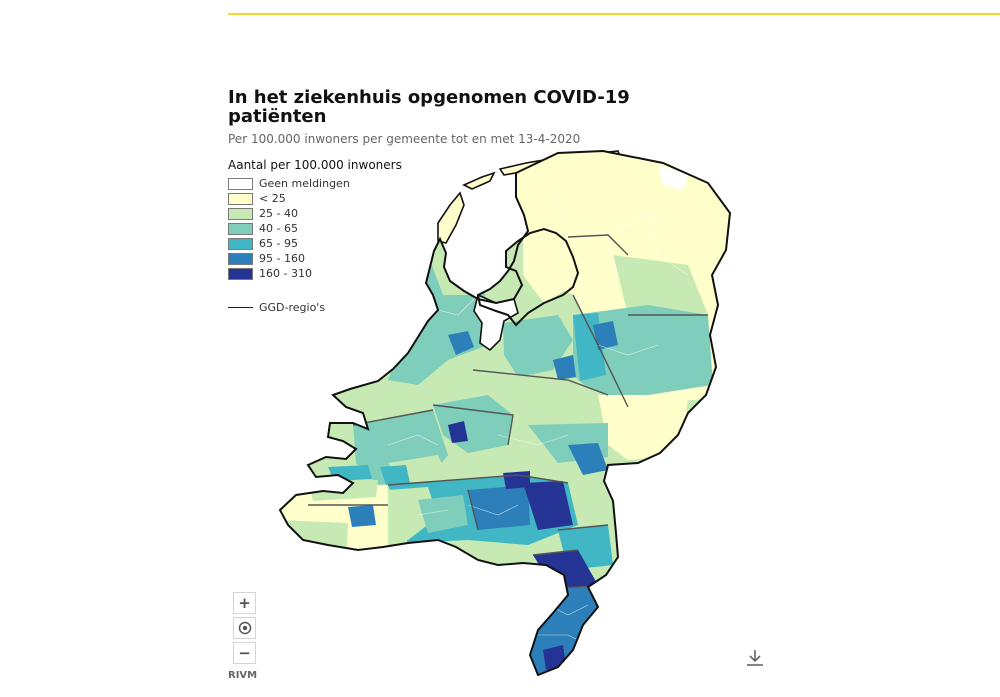  I want to click on region-den-bosch, so click(516, 480).